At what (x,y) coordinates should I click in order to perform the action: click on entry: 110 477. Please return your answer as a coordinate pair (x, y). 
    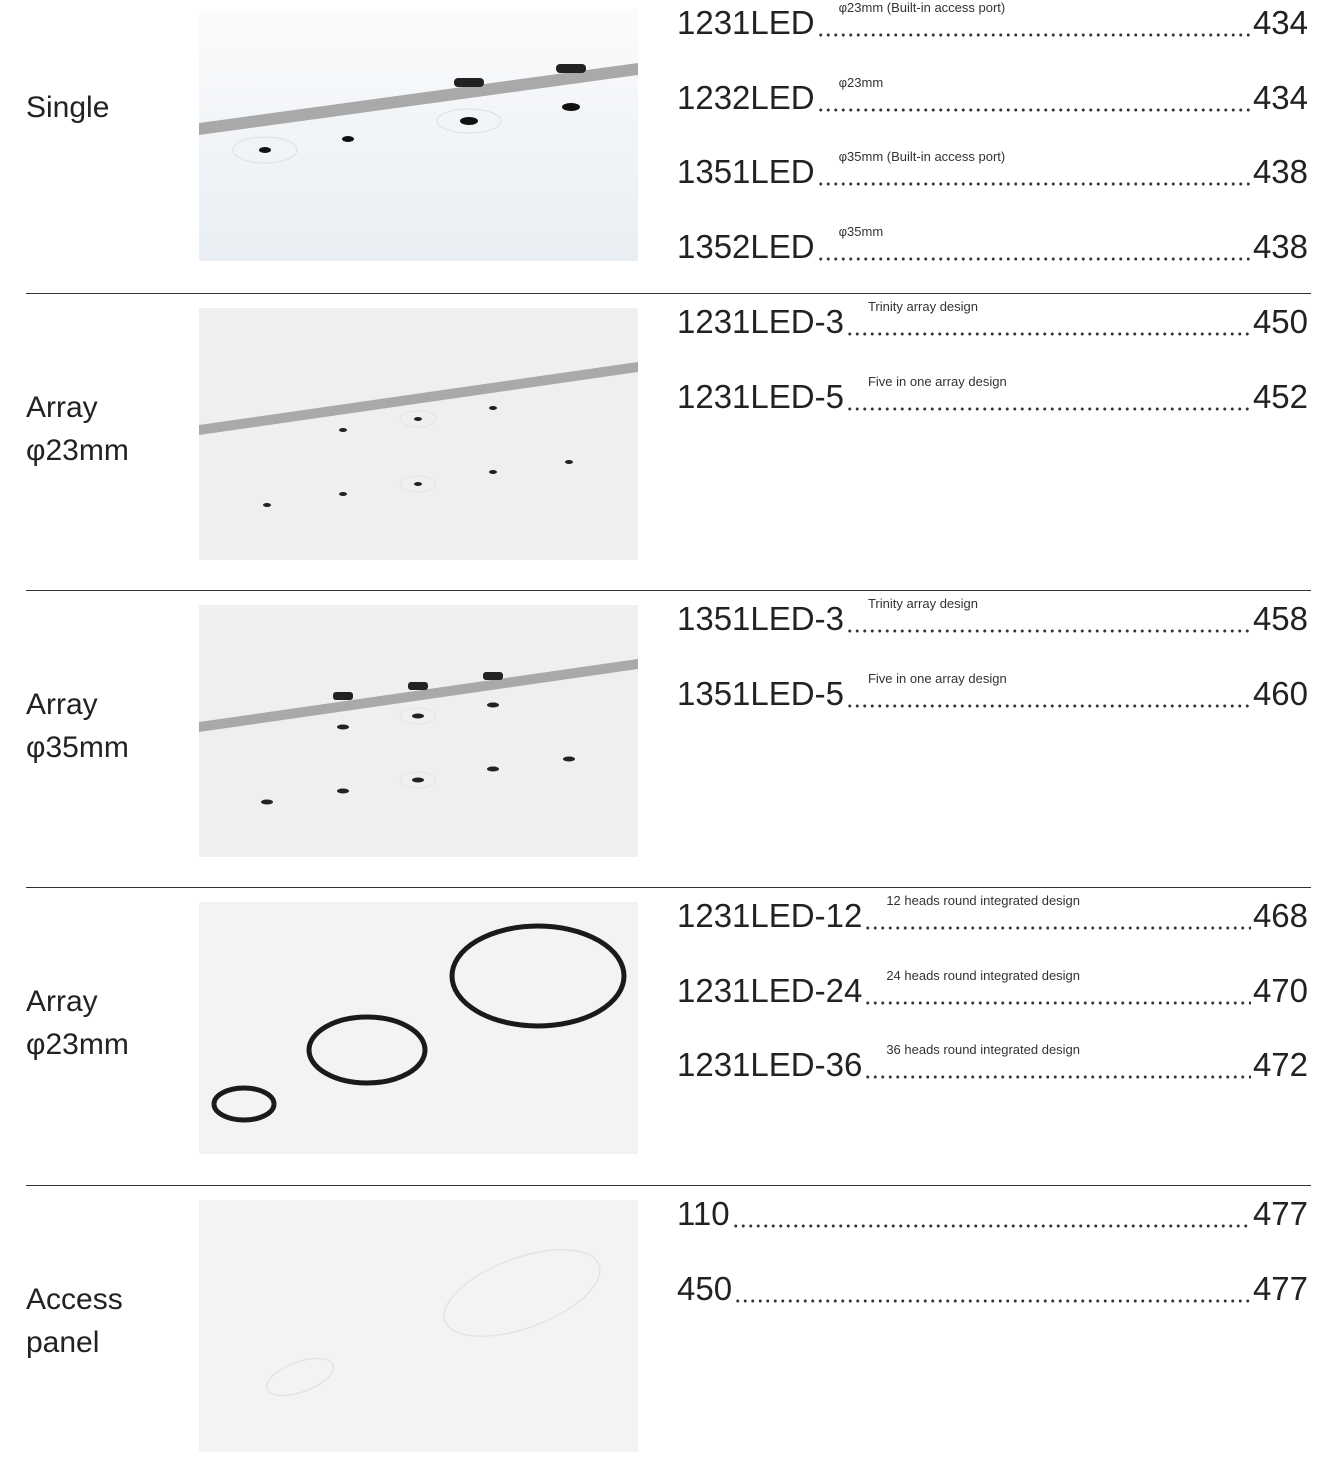
    Looking at the image, I should click on (992, 1214).